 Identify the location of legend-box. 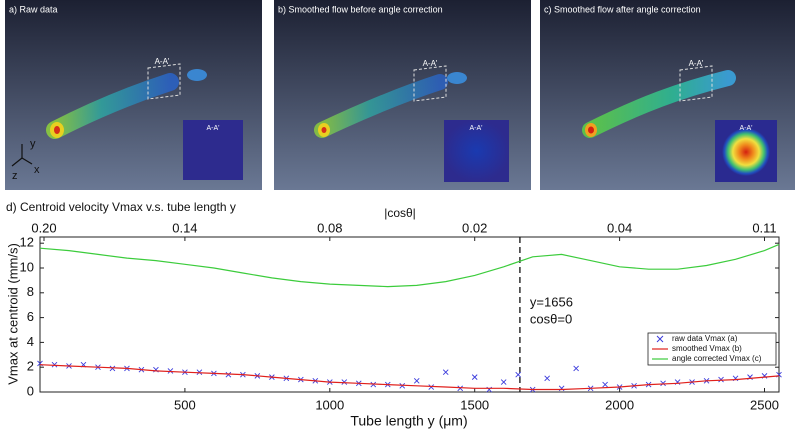
(712, 349).